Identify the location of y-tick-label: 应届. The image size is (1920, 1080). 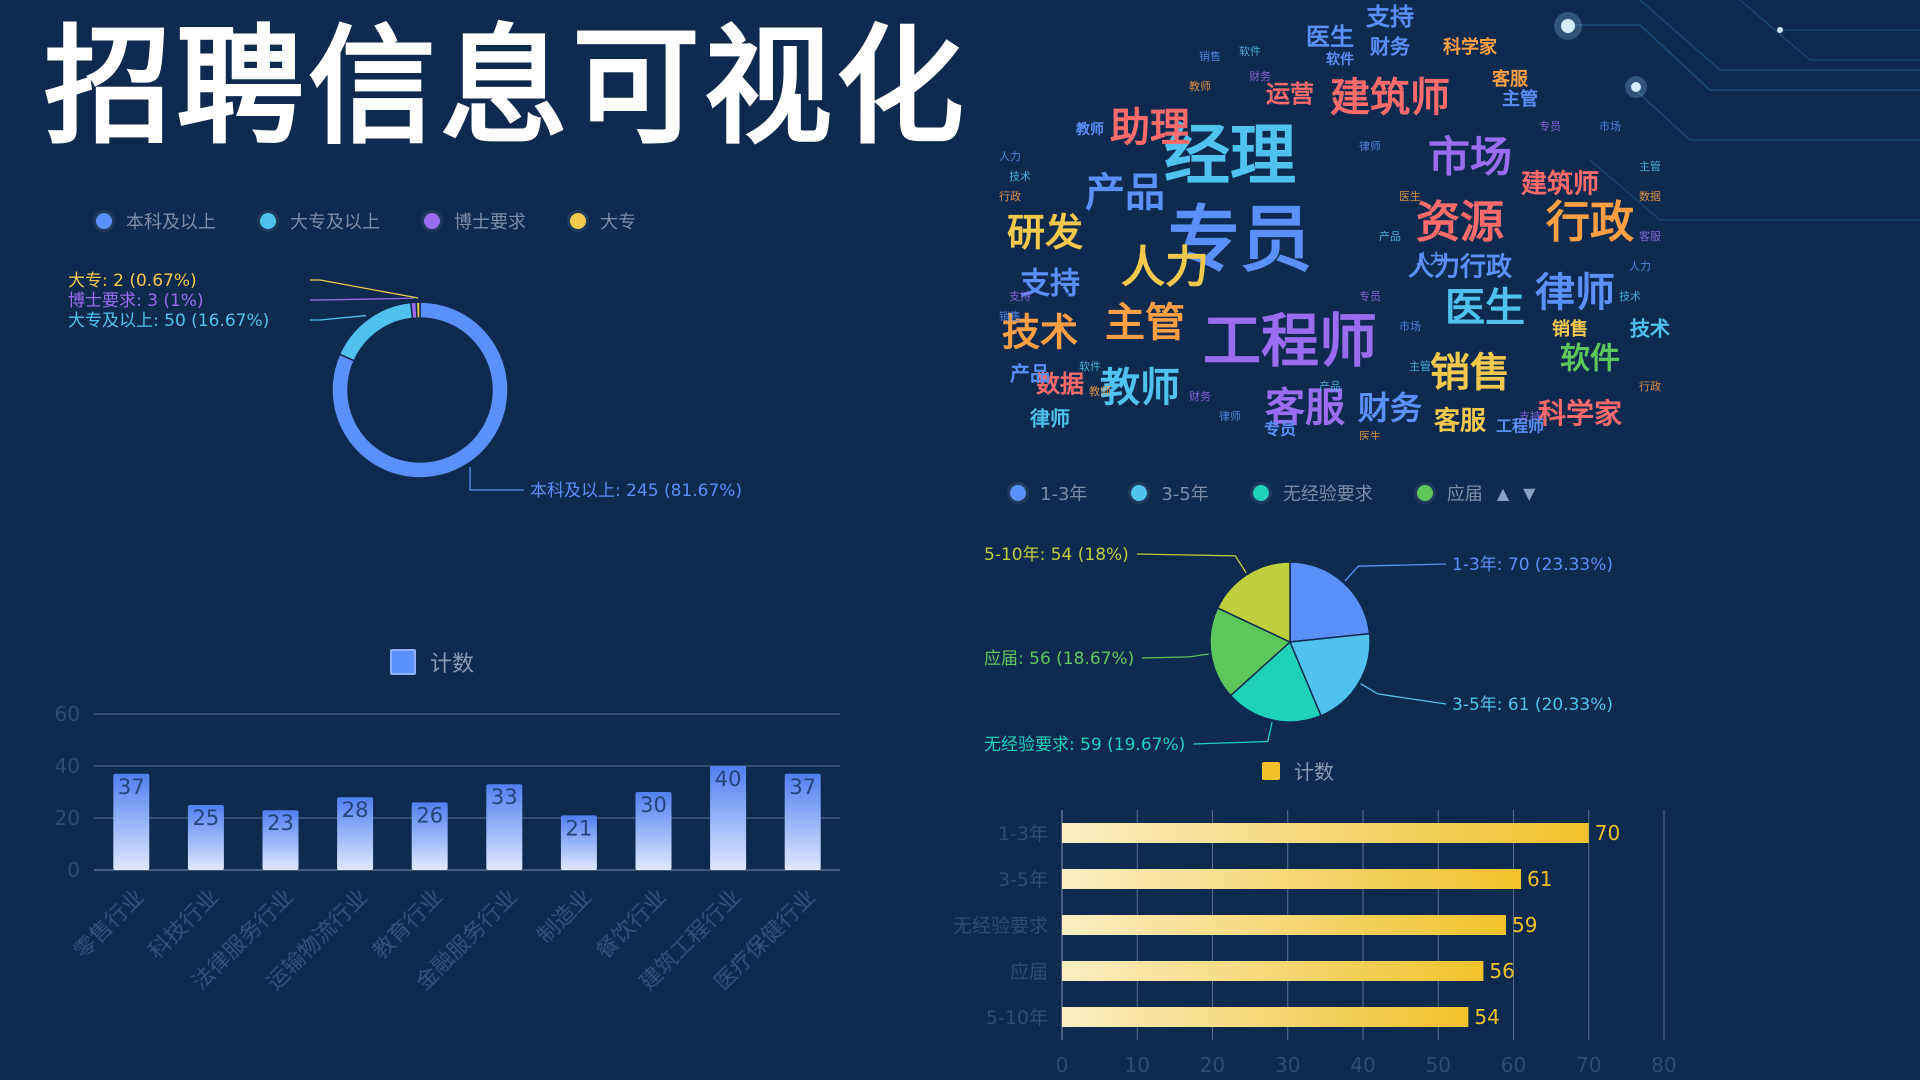
(1029, 972).